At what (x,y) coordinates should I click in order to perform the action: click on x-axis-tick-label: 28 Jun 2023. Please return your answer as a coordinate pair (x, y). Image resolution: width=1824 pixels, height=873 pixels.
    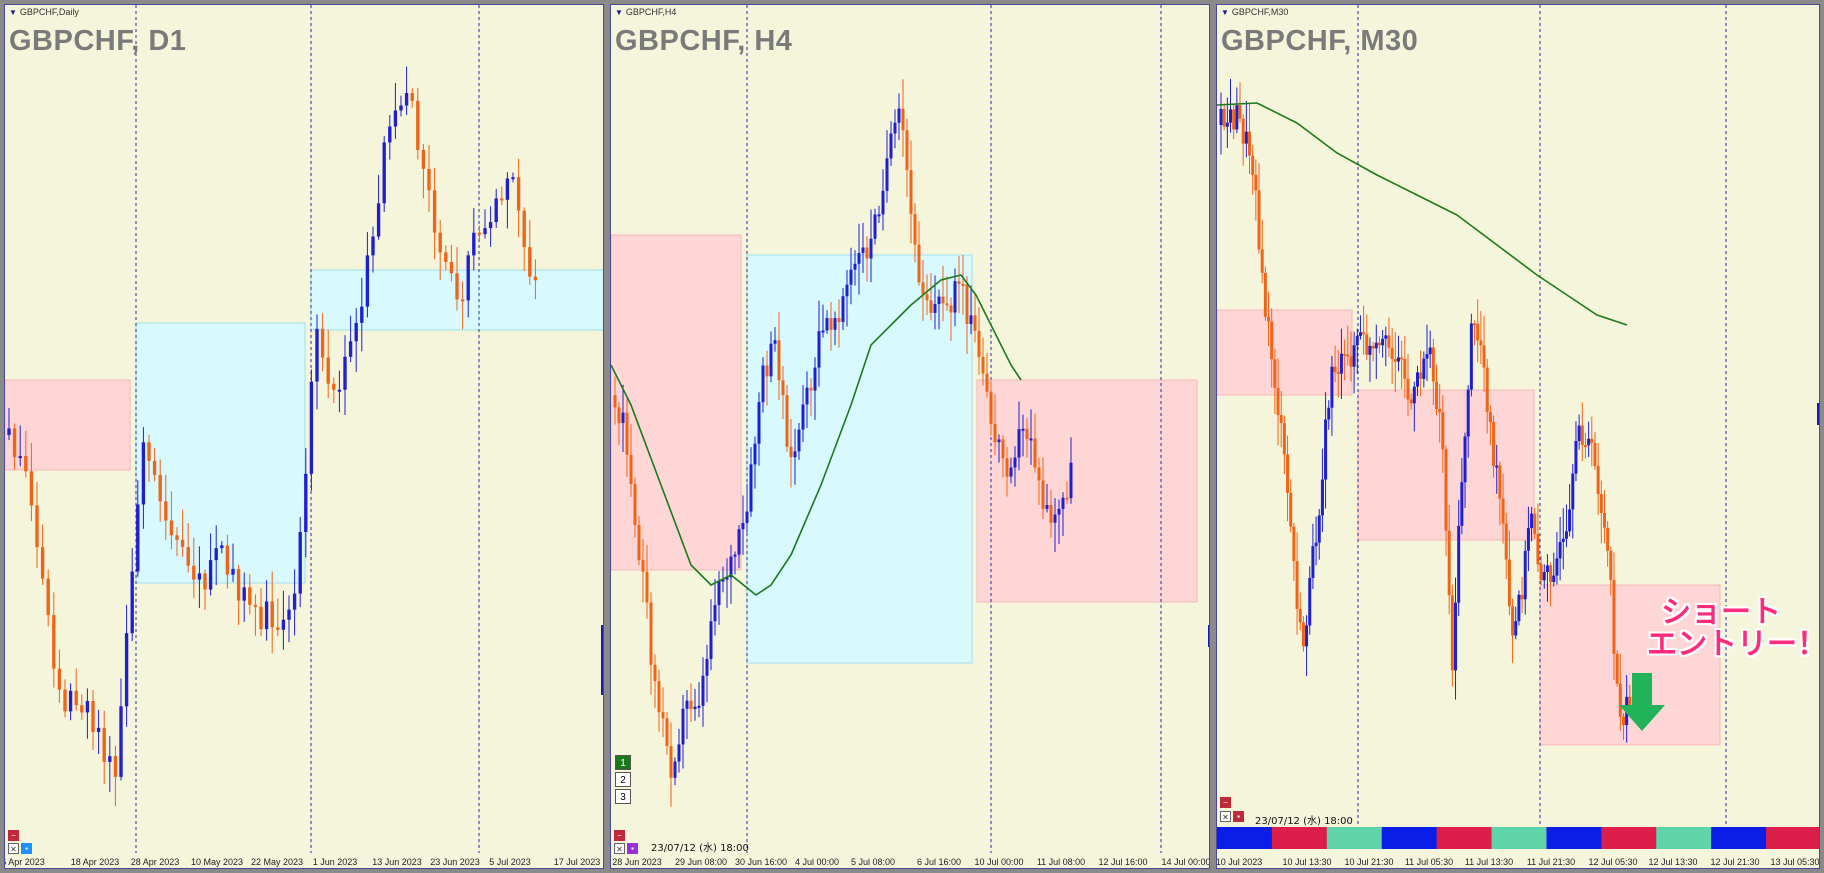
    Looking at the image, I should click on (637, 862).